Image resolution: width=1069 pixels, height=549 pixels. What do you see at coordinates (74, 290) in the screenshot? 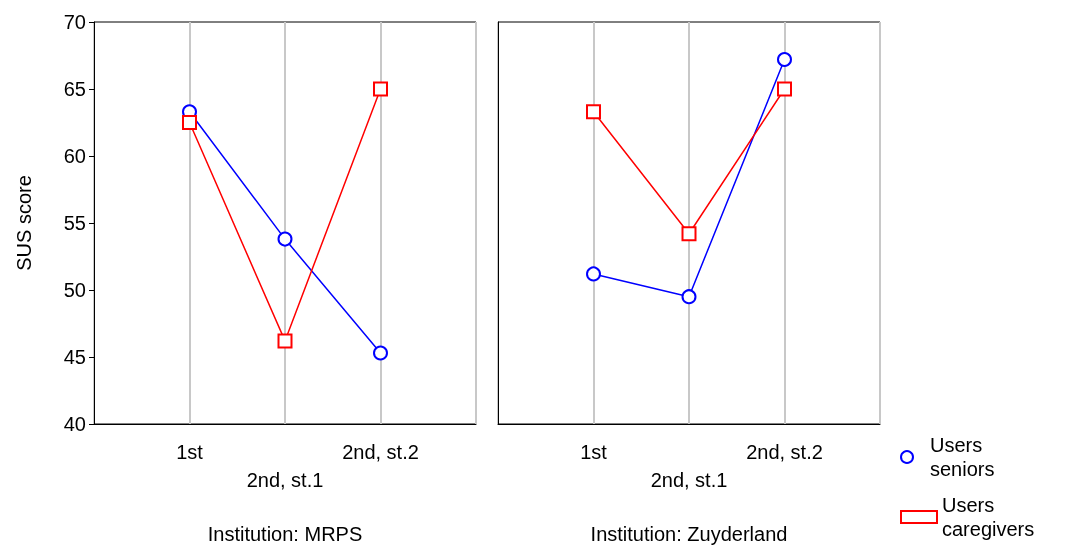
I see `y-tick-label: 50` at bounding box center [74, 290].